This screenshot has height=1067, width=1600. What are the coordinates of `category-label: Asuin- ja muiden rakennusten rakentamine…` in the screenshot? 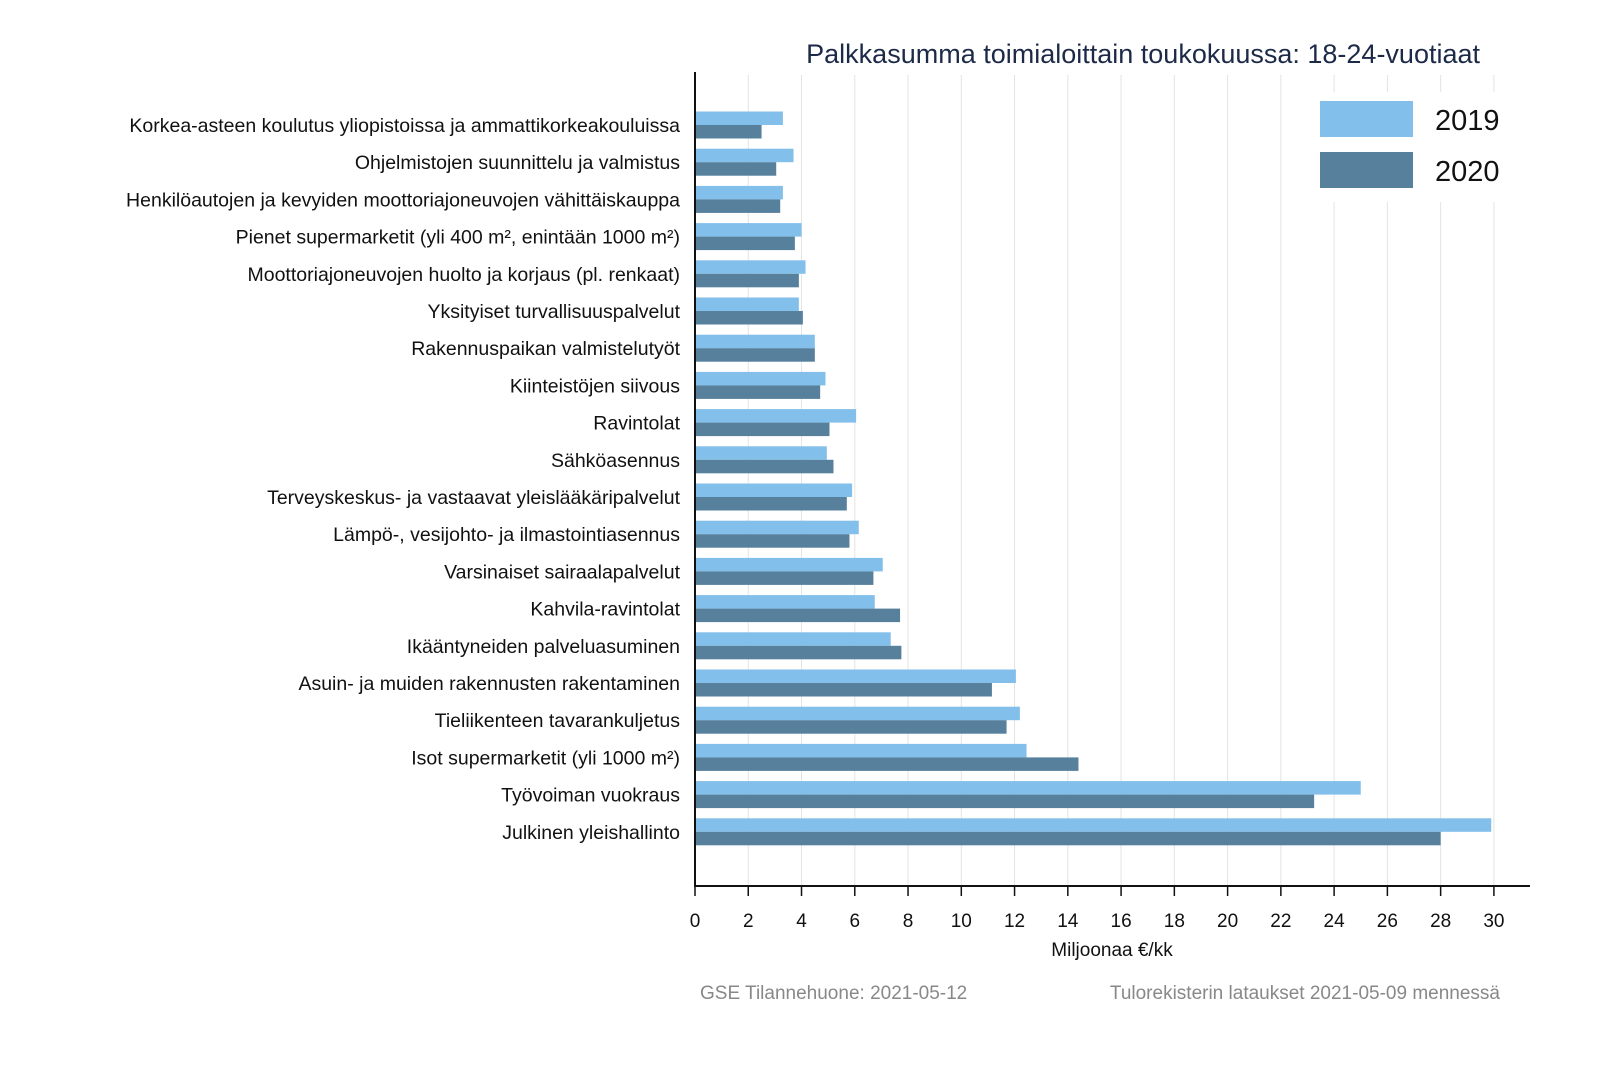 It's located at (489, 684).